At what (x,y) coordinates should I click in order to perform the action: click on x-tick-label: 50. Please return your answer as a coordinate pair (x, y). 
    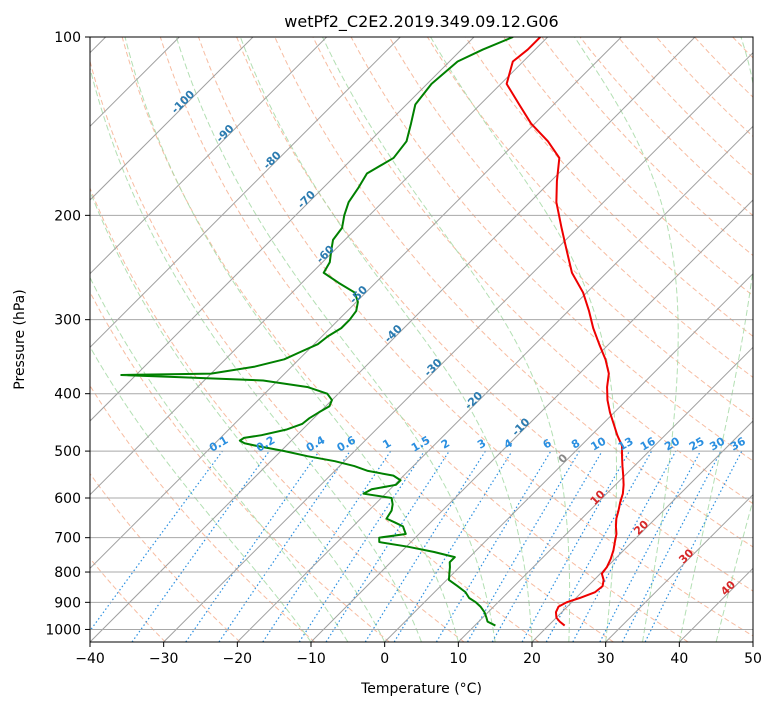
    Looking at the image, I should click on (753, 659).